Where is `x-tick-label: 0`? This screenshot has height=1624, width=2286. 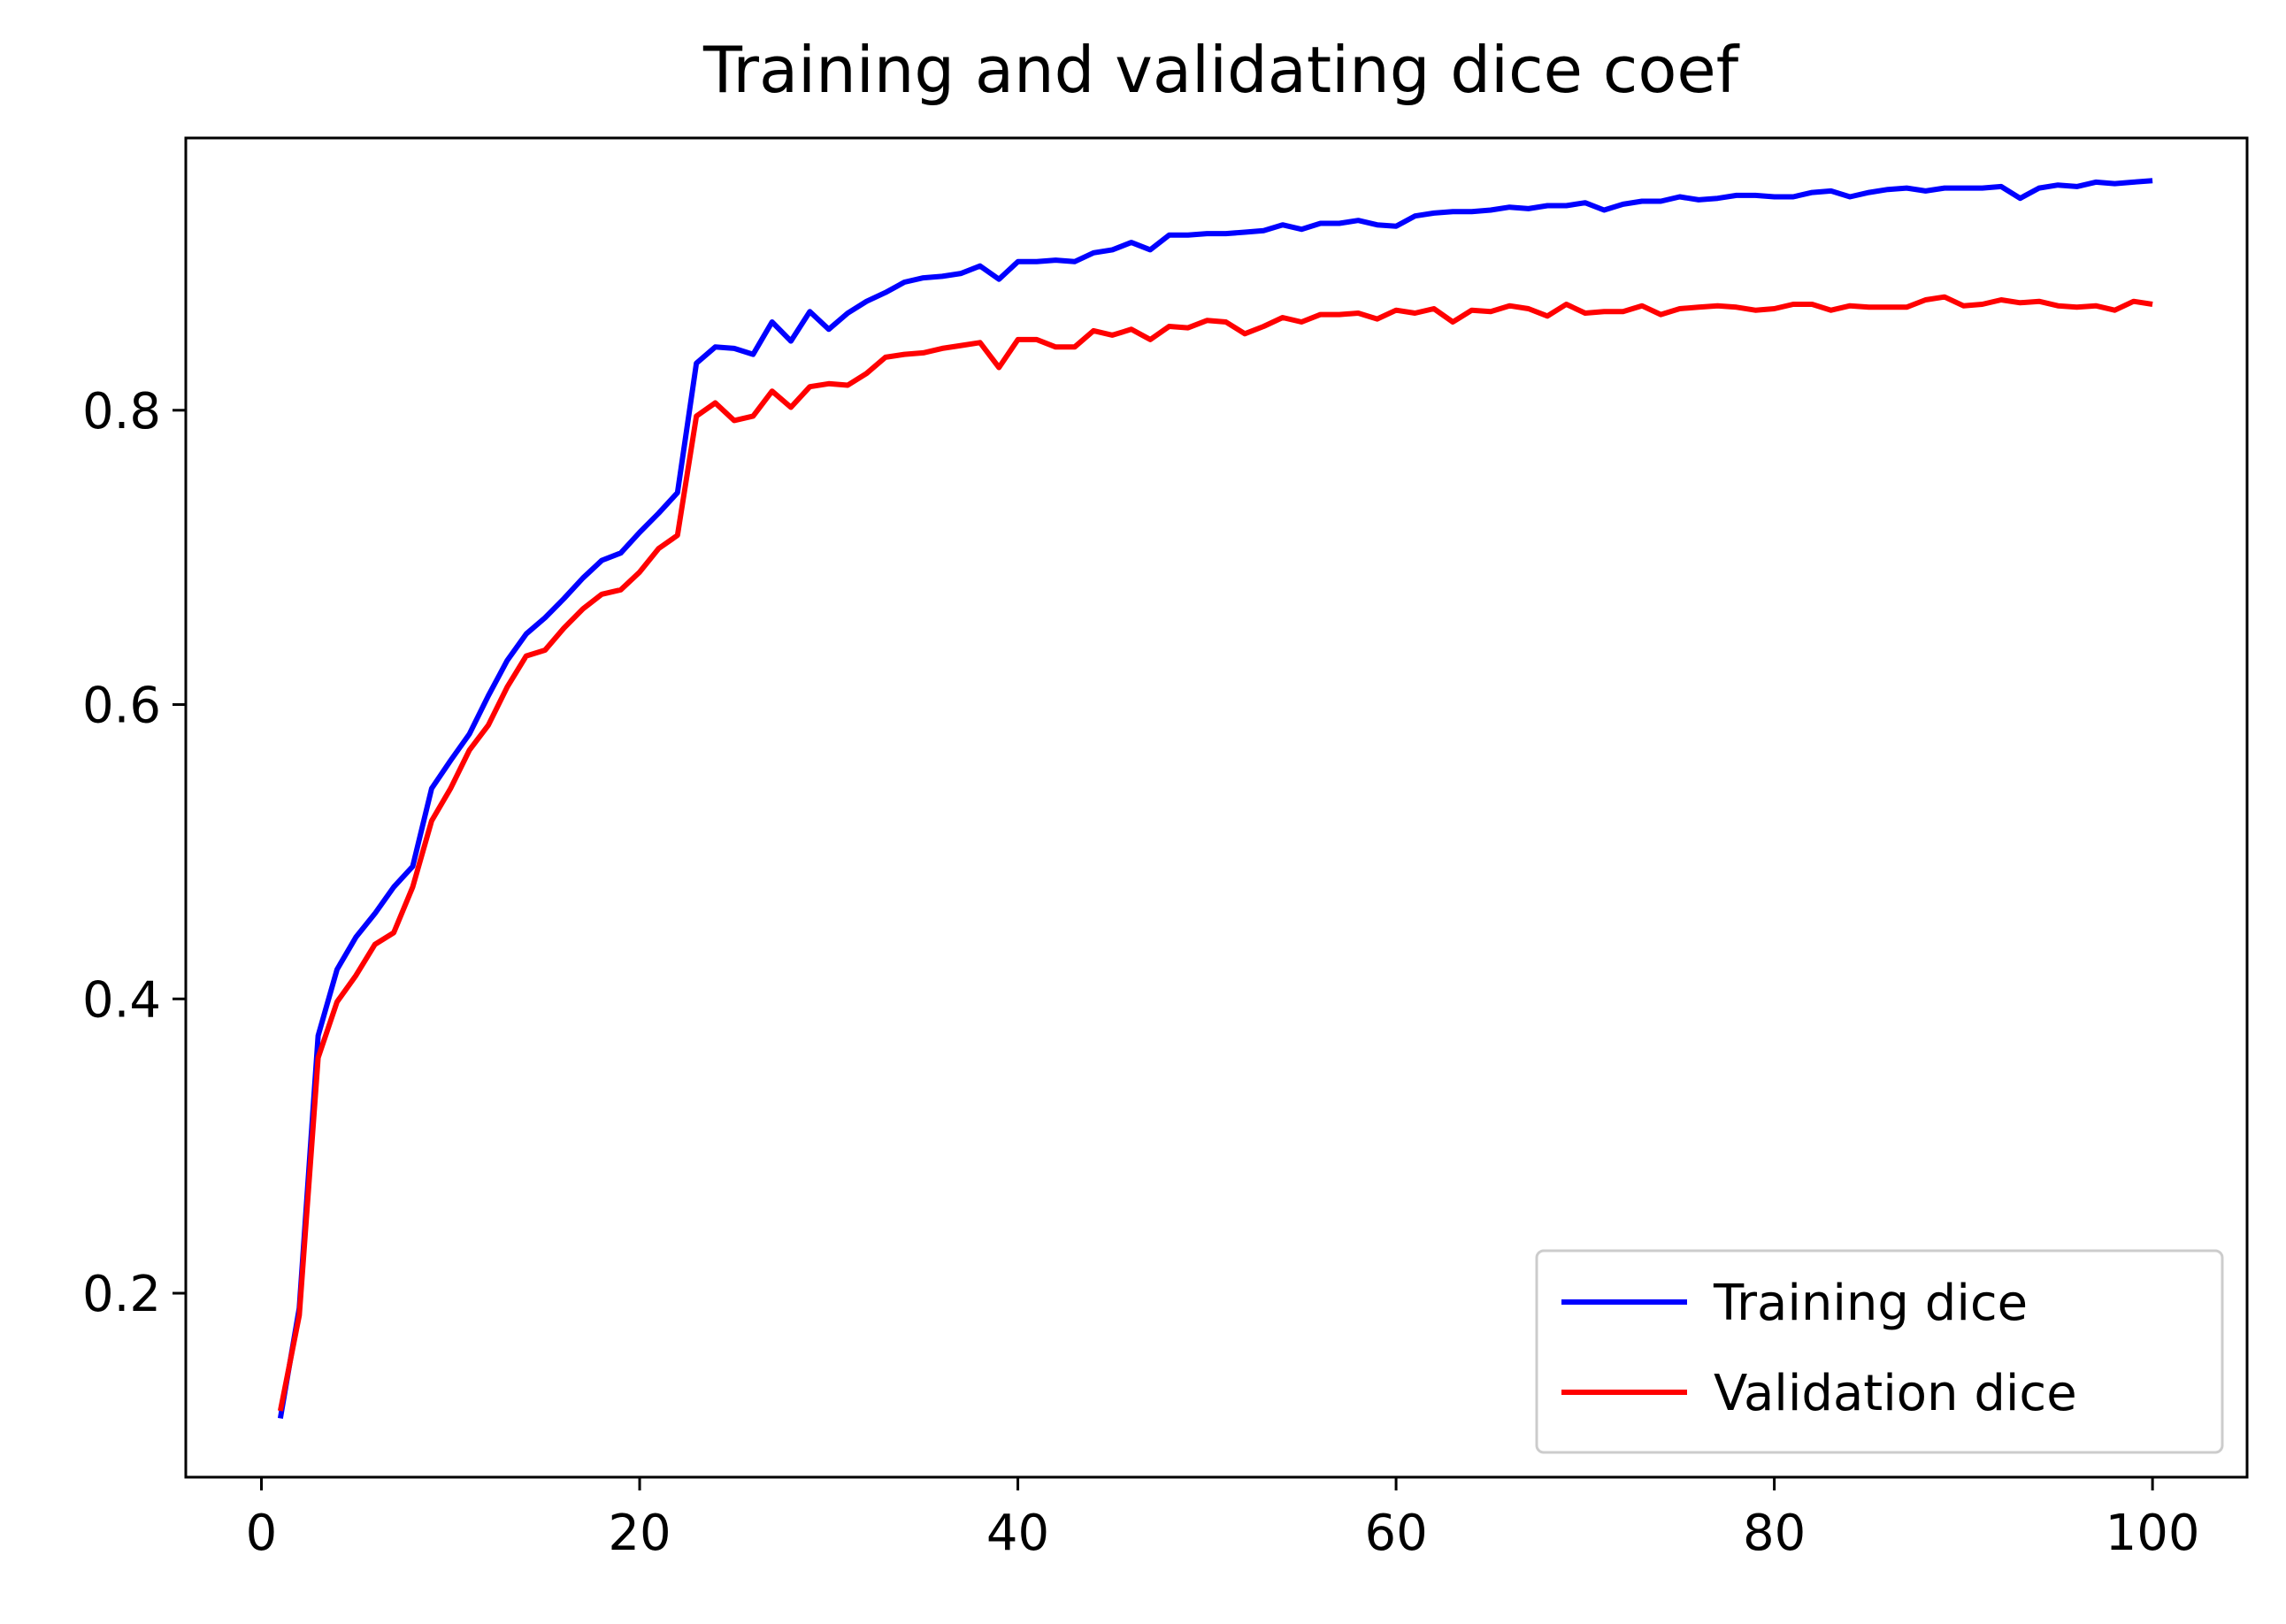 x-tick-label: 0 is located at coordinates (262, 1533).